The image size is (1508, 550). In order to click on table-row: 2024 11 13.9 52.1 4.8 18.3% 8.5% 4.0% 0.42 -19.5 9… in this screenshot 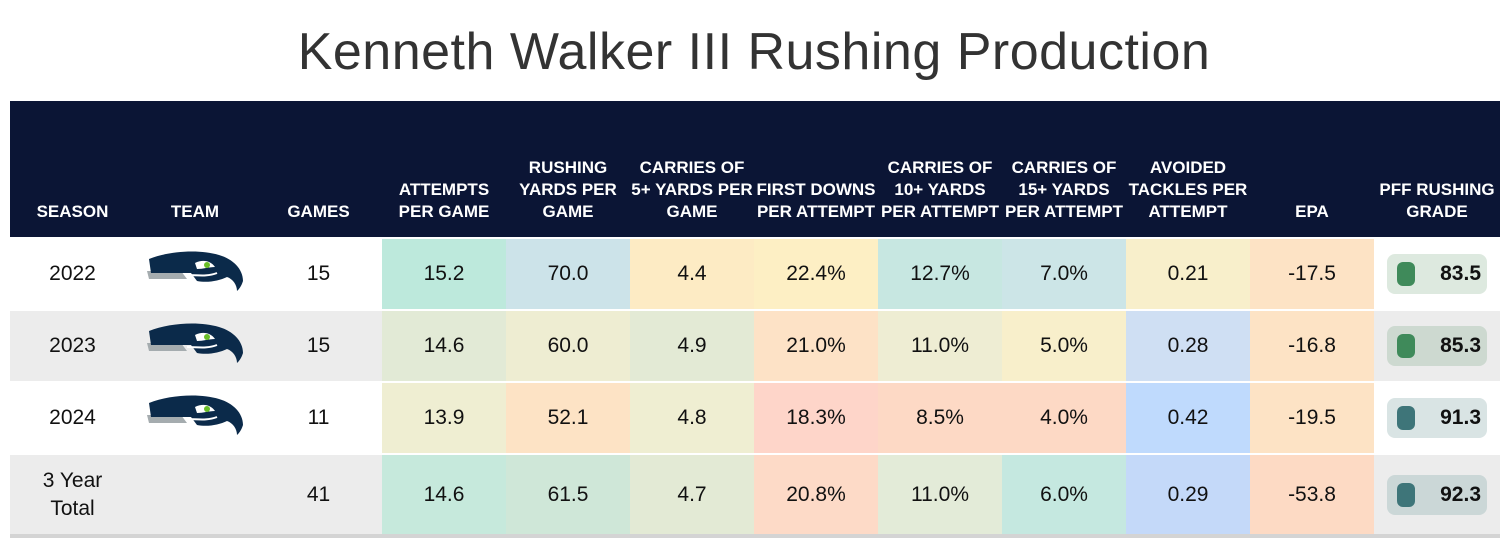, I will do `click(755, 418)`.